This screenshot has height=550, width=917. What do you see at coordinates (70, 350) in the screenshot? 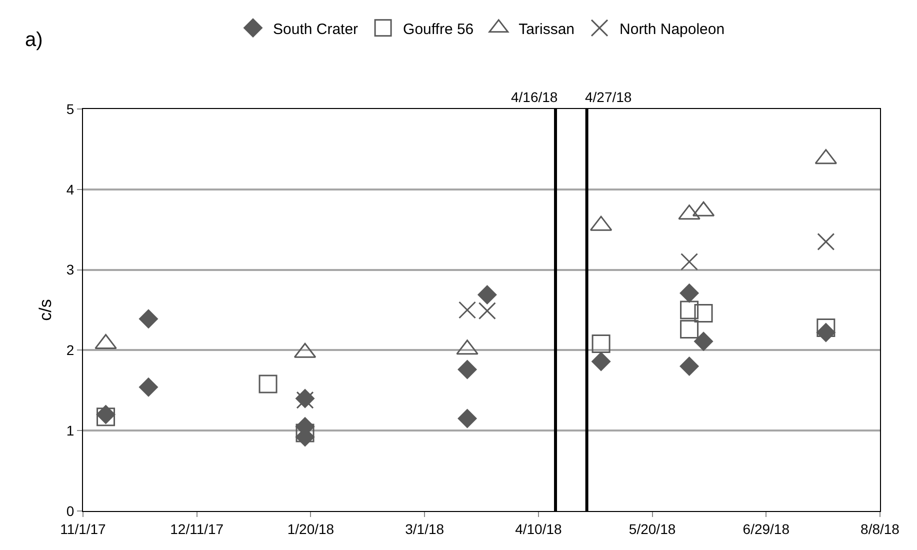
I see `y-tick-label: 2` at bounding box center [70, 350].